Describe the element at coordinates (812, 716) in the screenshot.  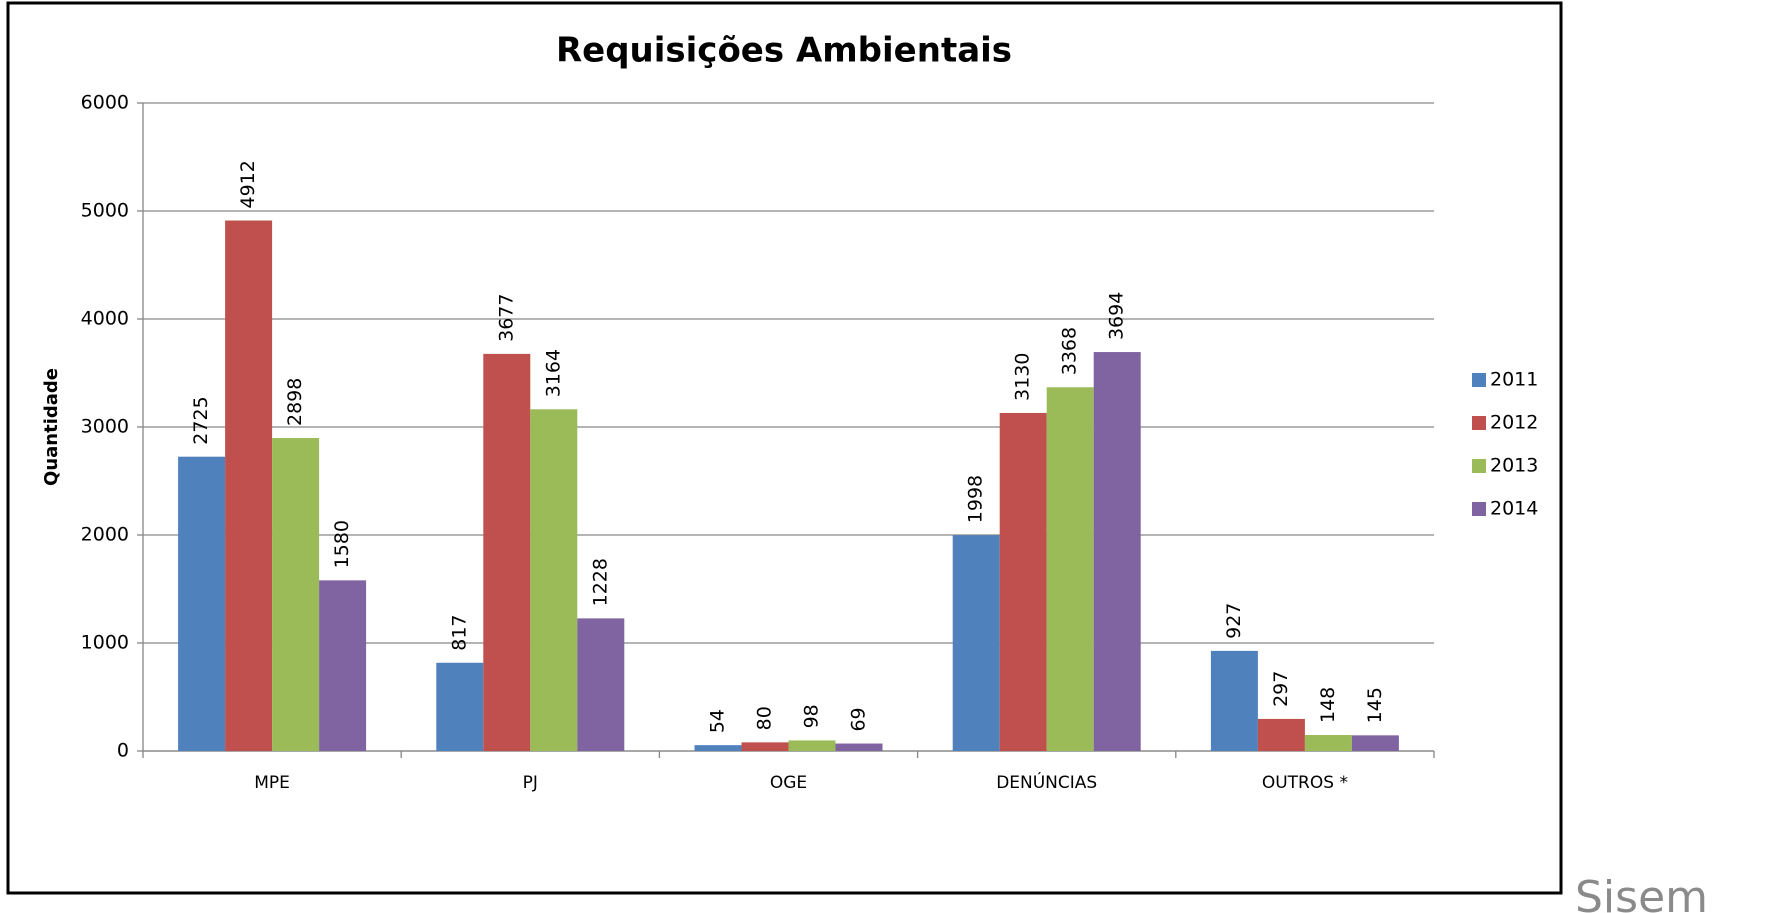
I see `data-label: 98` at that location.